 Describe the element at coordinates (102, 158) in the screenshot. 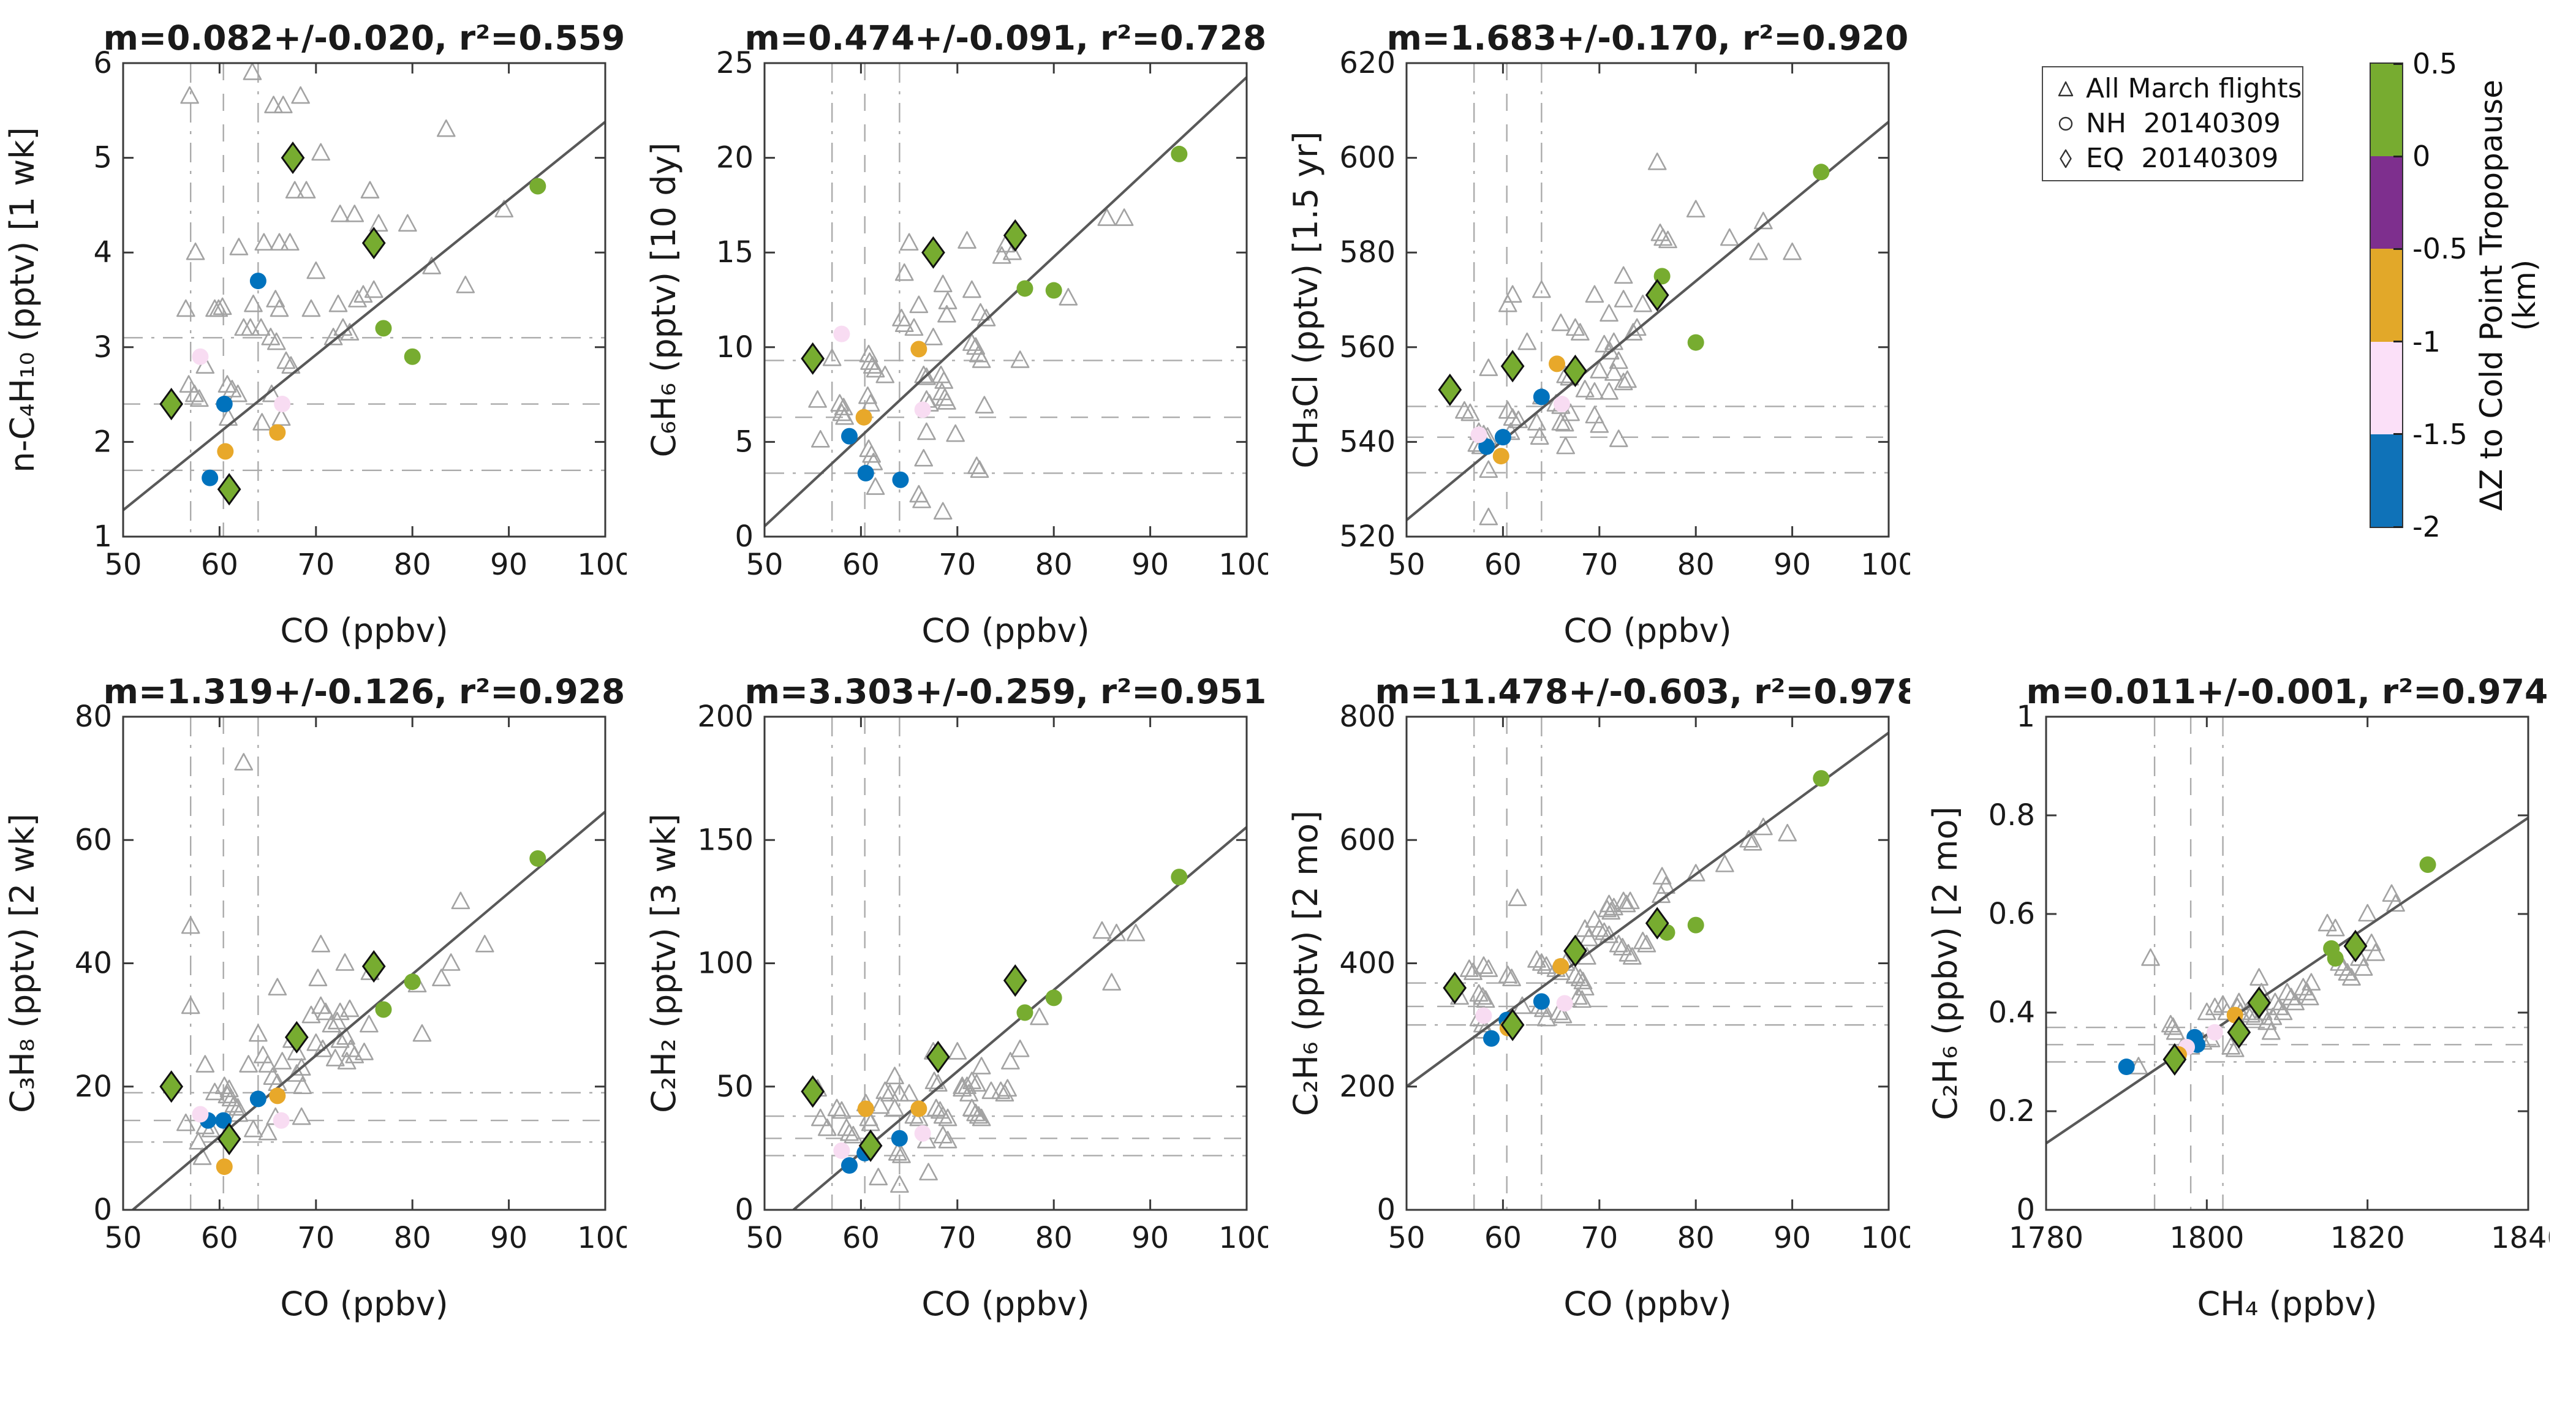

I see `y-tick-label: 5` at that location.